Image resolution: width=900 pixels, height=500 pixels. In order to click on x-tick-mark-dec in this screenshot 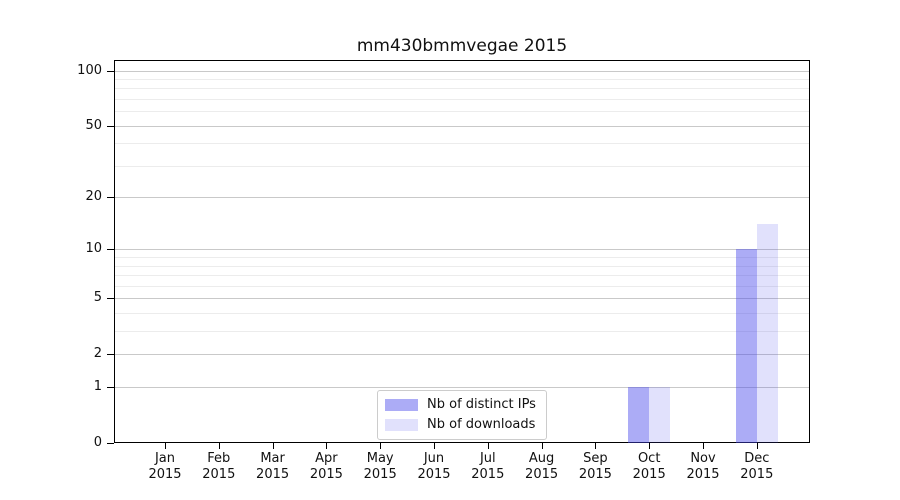, I will do `click(757, 446)`.